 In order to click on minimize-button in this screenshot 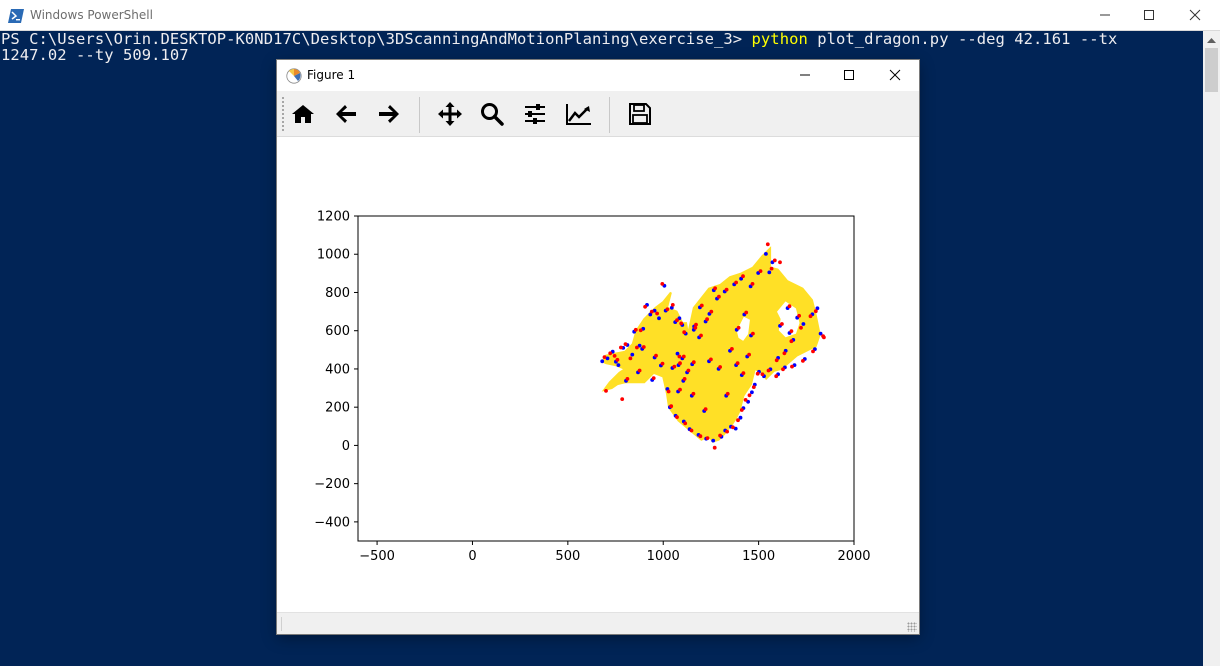, I will do `click(1105, 15)`.